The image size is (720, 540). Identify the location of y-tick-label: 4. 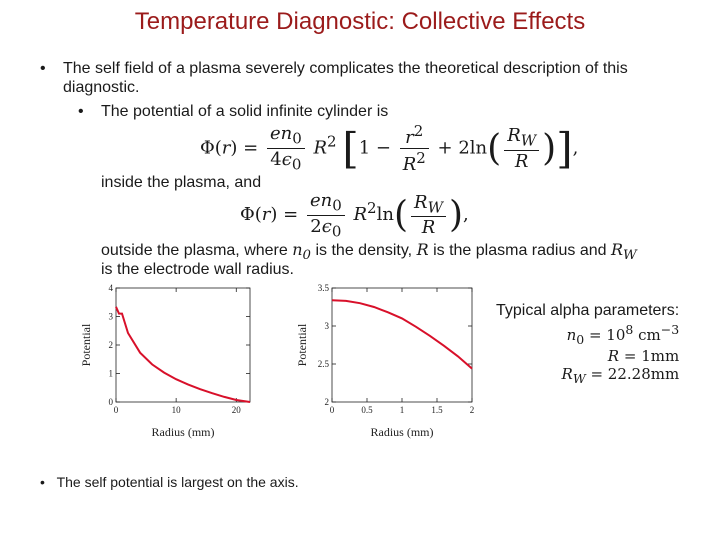
(111, 288).